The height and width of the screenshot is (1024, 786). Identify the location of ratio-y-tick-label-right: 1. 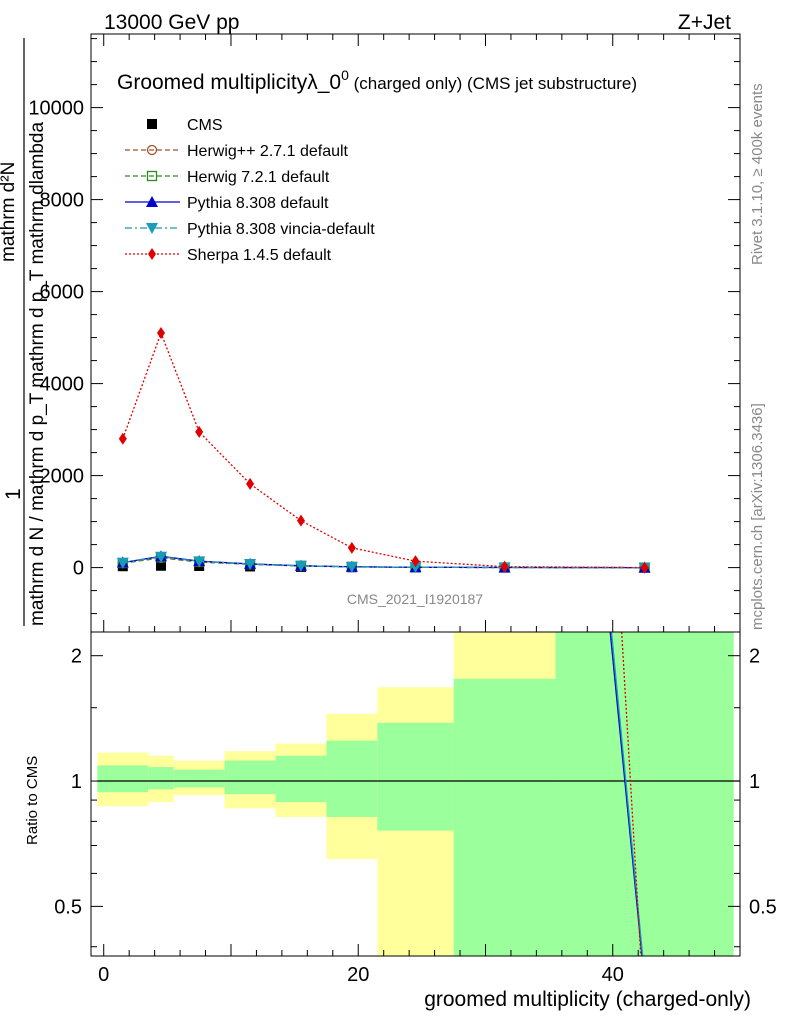
(754, 782).